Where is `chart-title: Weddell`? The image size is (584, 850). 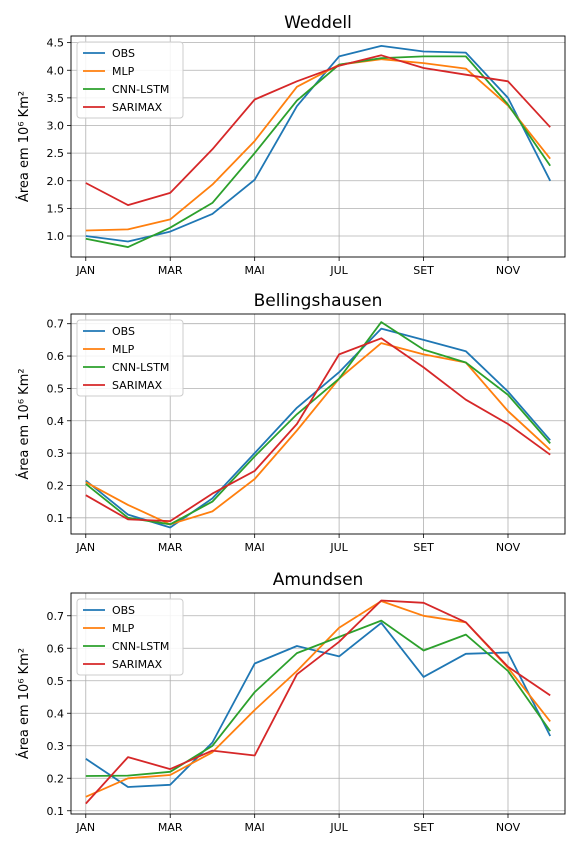 chart-title: Weddell is located at coordinates (318, 23).